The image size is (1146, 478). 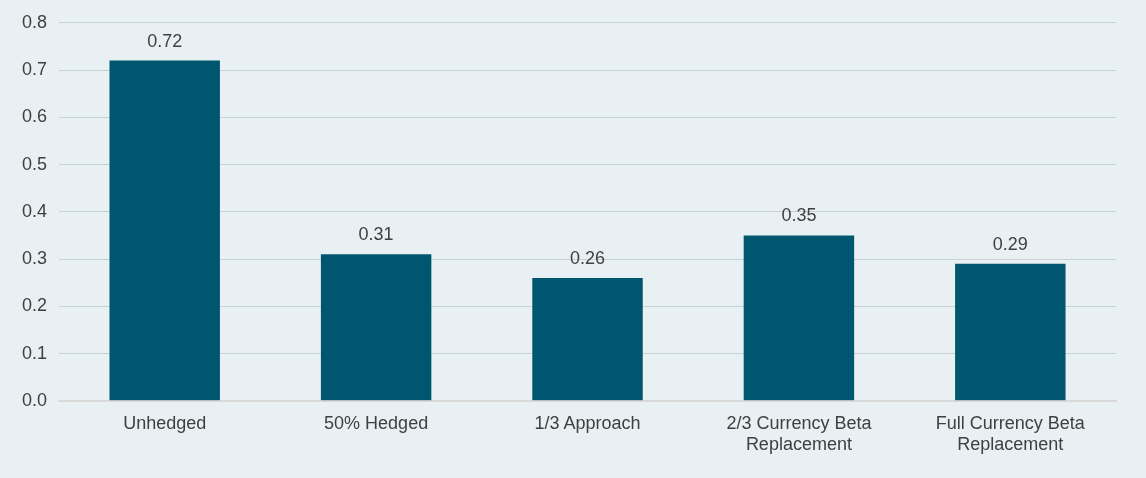 I want to click on y-tick-label: 0.6, so click(x=34, y=116).